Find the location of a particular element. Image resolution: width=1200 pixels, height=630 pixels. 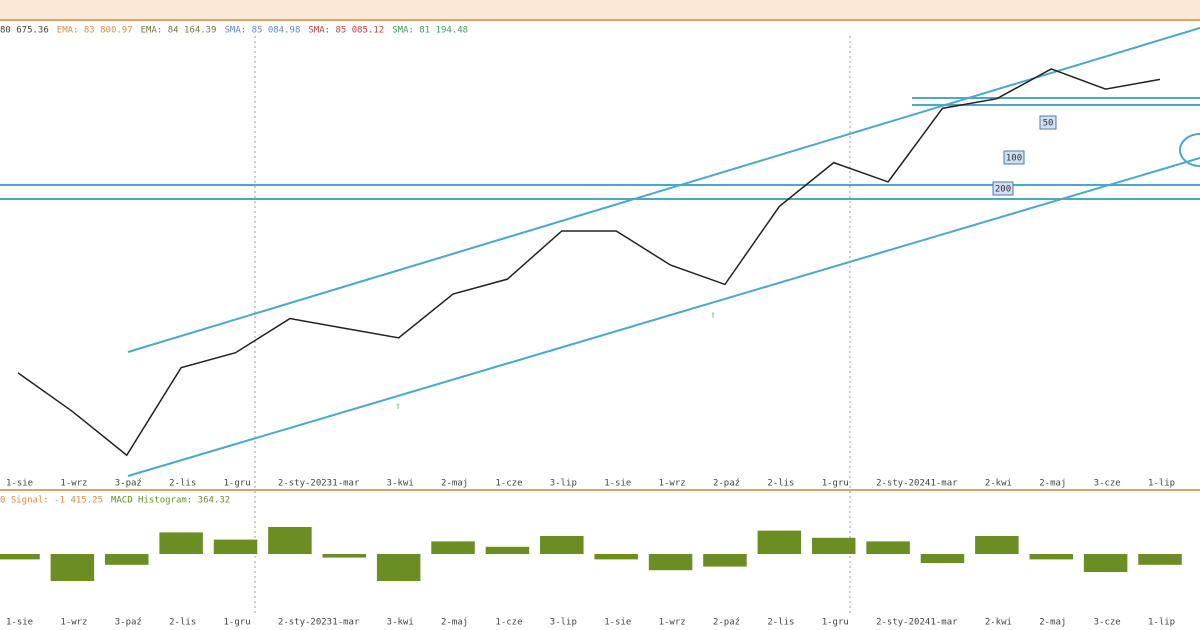

indicator-label: EMA: 83 800.97 is located at coordinates (95, 31).